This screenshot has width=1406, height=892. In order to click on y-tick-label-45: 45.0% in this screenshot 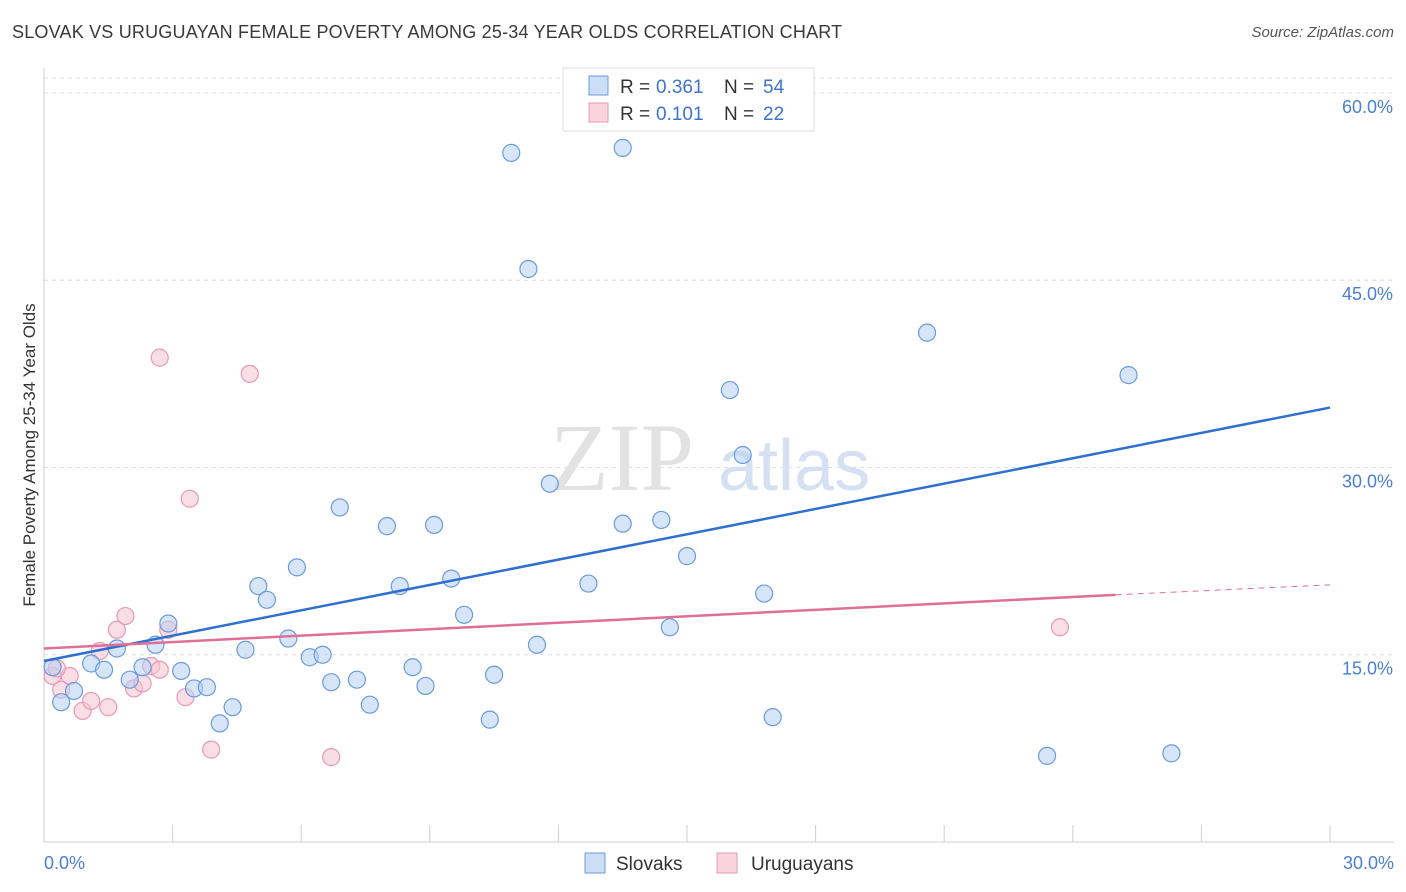, I will do `click(1367, 294)`.